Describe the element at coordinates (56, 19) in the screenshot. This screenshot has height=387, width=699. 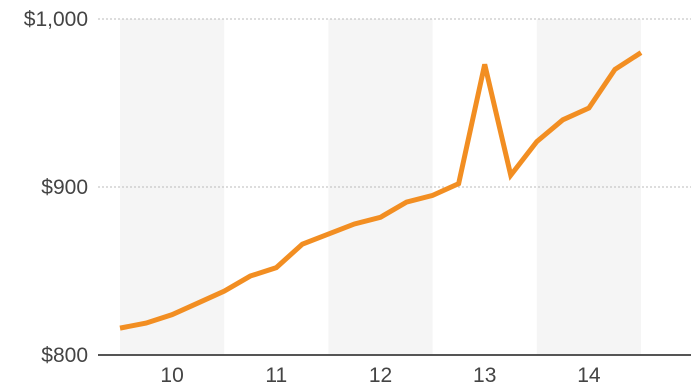
I see `y-tick-label: $1,000` at that location.